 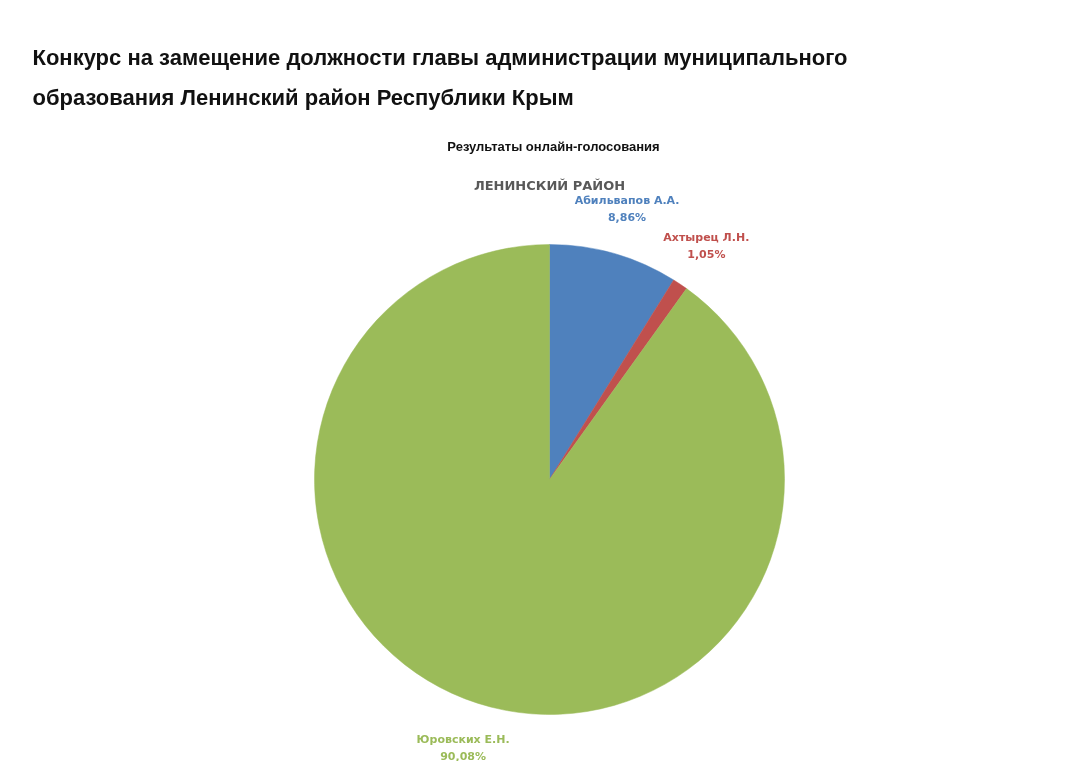 What do you see at coordinates (706, 254) in the screenshot?
I see `data-label: 1,05%` at bounding box center [706, 254].